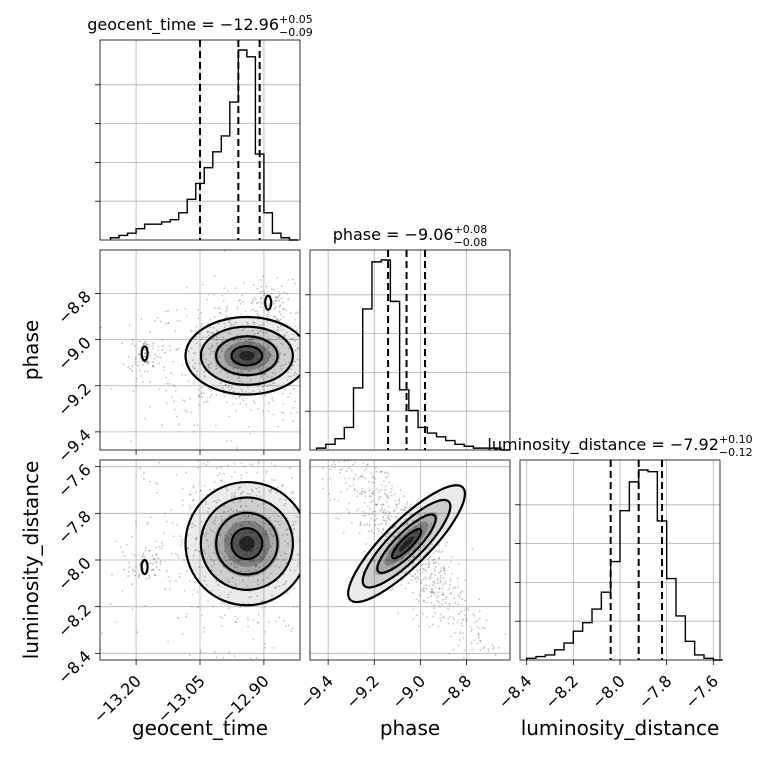  Describe the element at coordinates (408, 691) in the screenshot. I see `x-tick-label: −9.0` at that location.